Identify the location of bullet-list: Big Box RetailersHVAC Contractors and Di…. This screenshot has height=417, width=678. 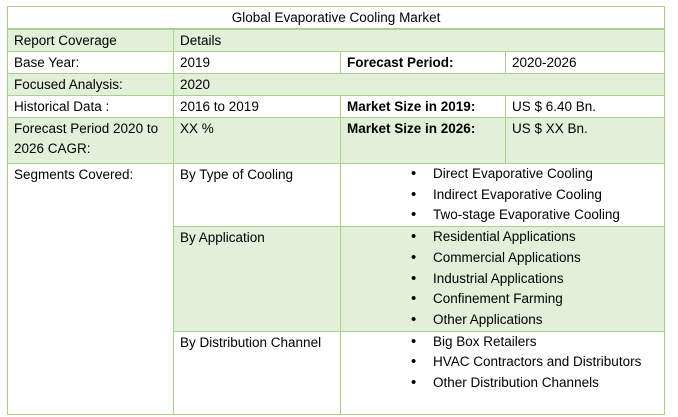
(502, 363).